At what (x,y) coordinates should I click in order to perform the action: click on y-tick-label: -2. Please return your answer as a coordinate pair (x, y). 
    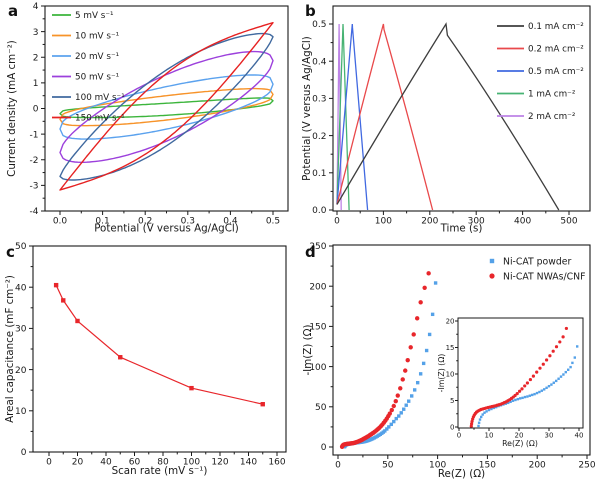
    Looking at the image, I should click on (34, 161).